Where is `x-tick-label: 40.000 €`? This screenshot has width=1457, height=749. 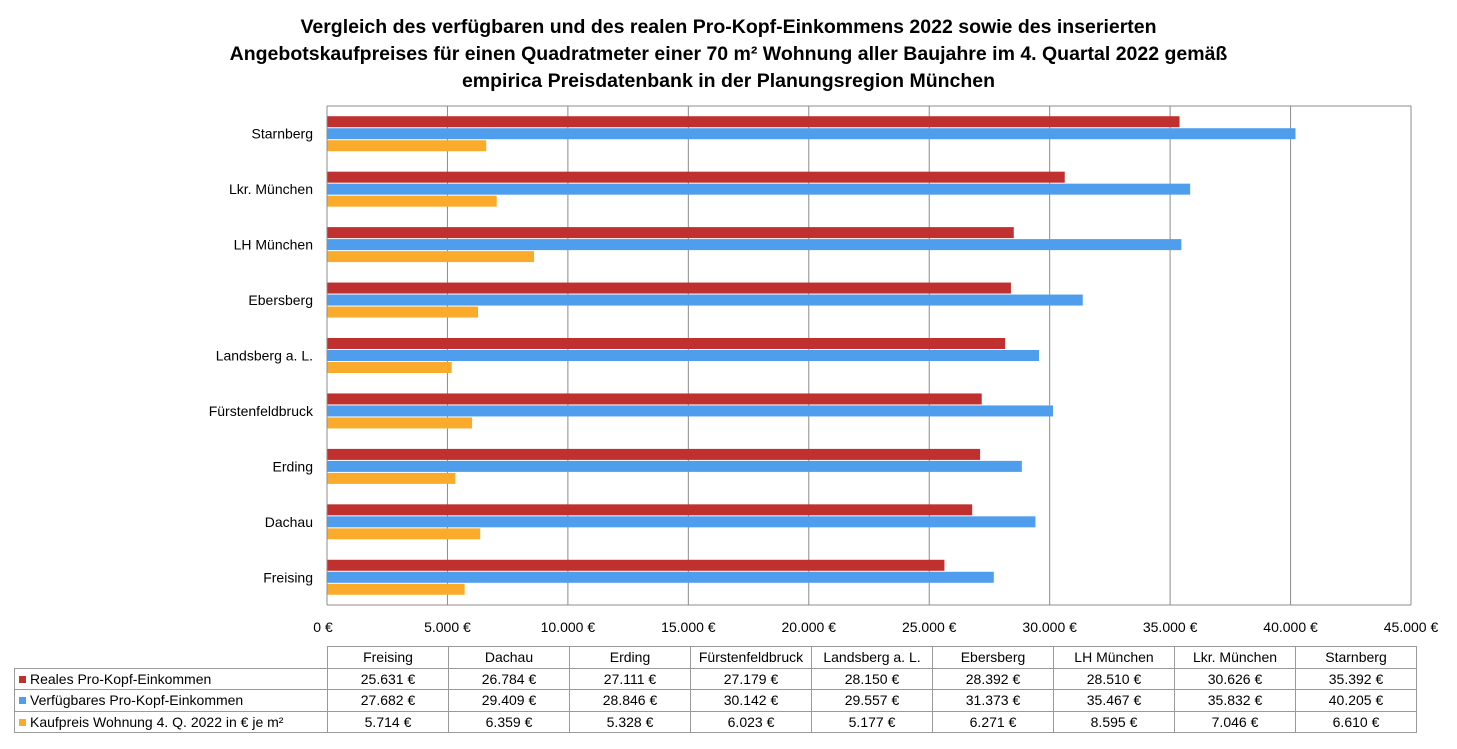
x-tick-label: 40.000 € is located at coordinates (1290, 627).